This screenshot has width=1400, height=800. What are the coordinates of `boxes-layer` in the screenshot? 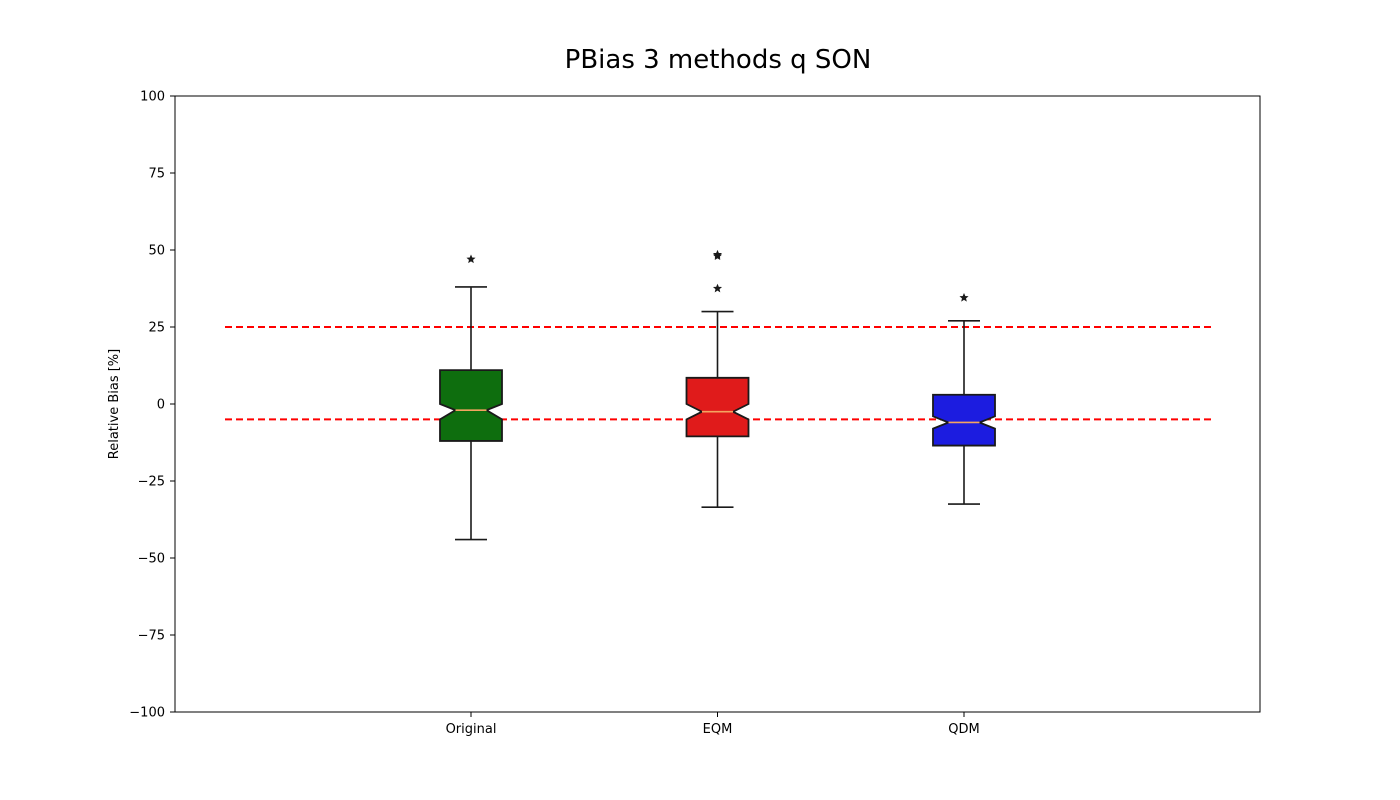 It's located at (717, 395).